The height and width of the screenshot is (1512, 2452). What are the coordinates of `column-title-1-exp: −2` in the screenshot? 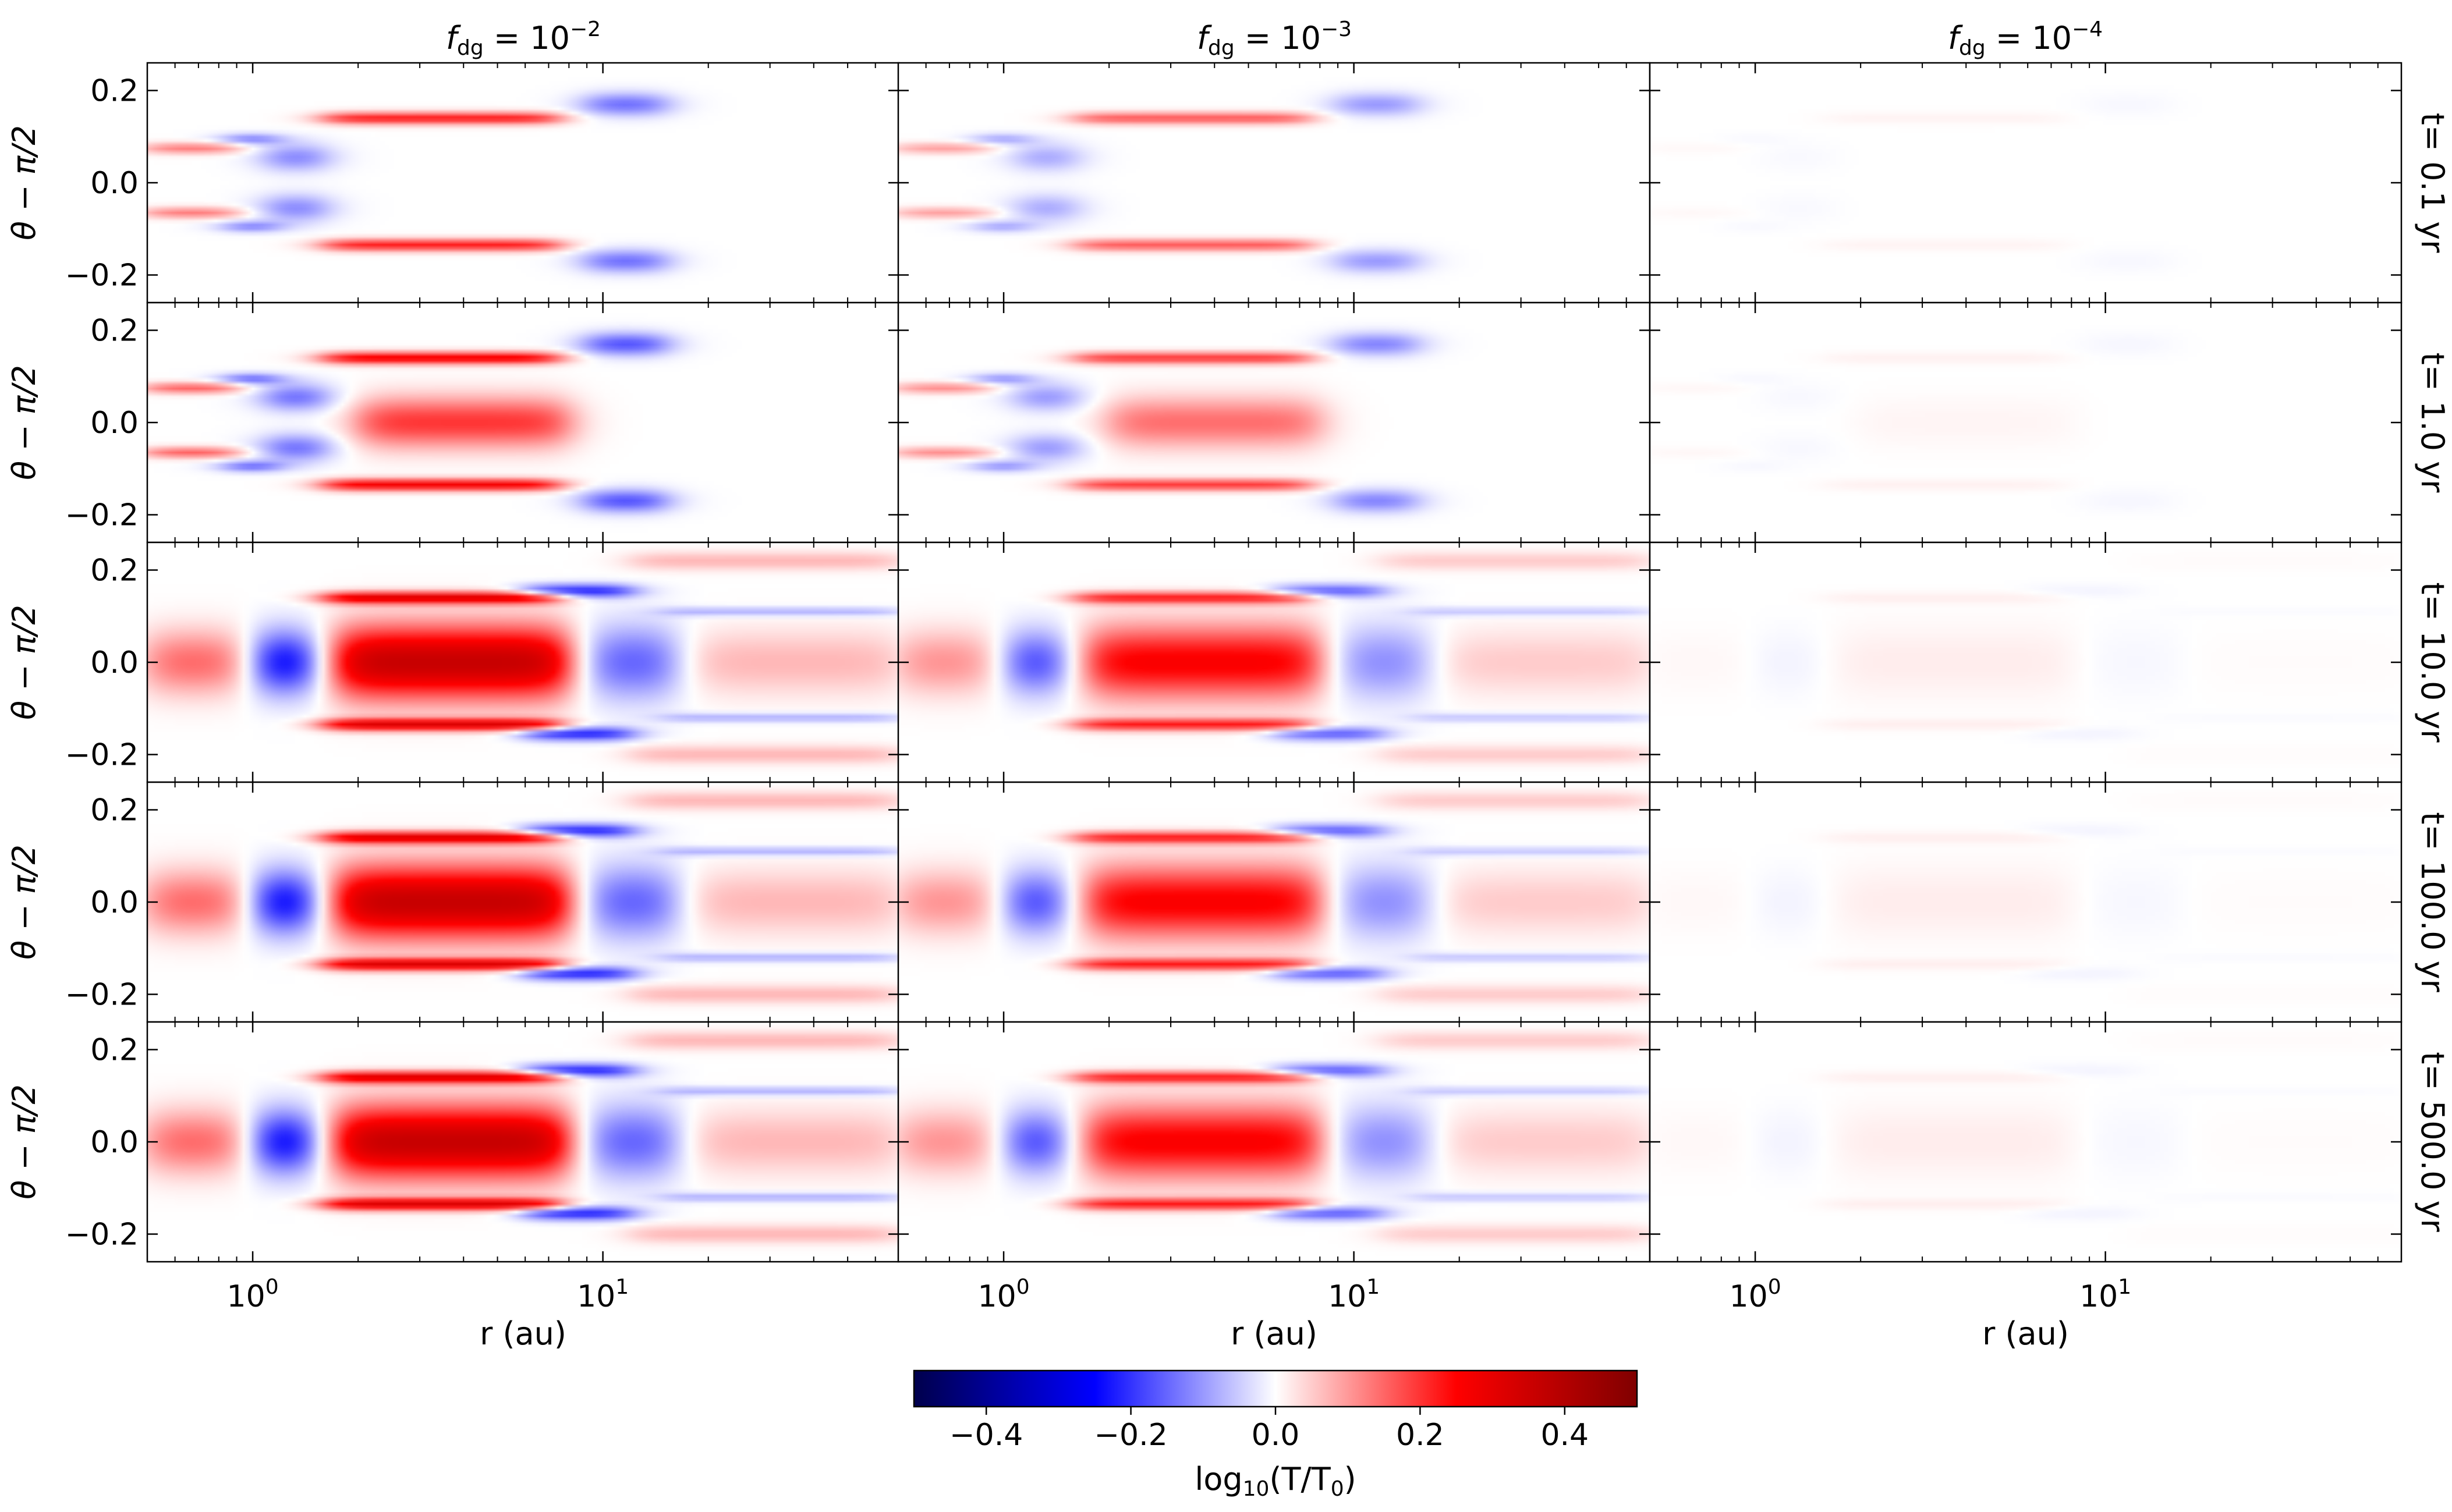 It's located at (585, 29).